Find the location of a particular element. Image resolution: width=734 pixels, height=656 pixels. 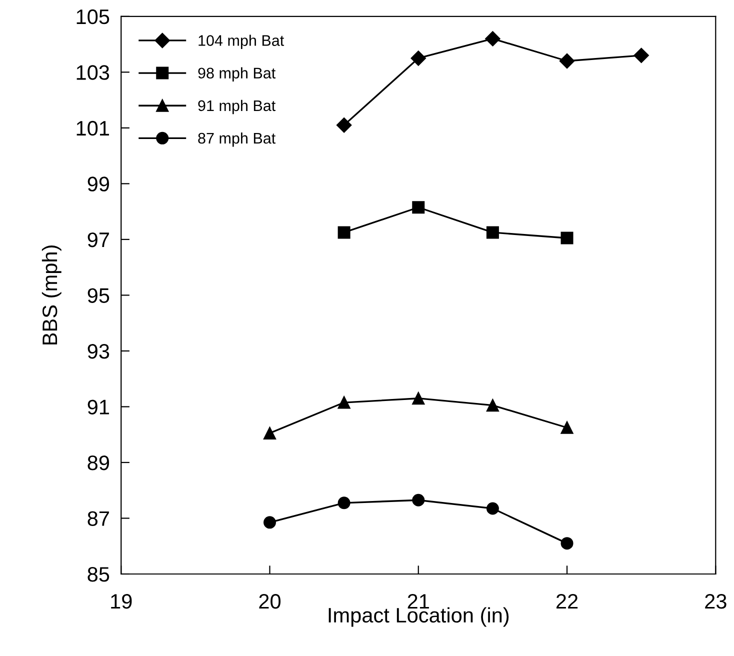

x-axis-title: Impact Location (in) is located at coordinates (418, 617).